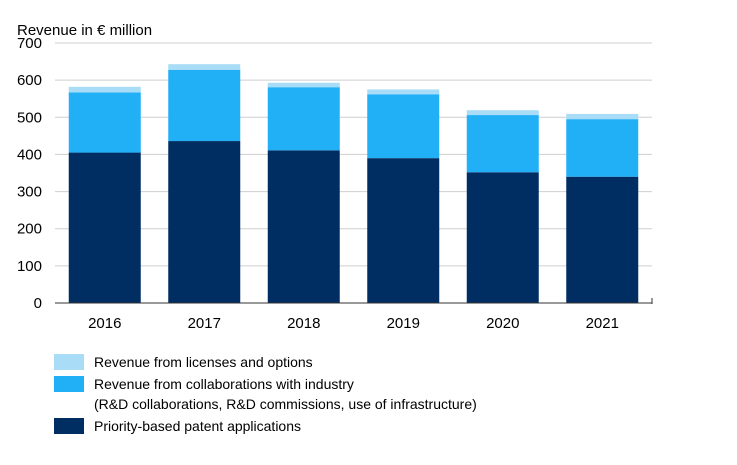  Describe the element at coordinates (303, 323) in the screenshot. I see `x-tick-label: 2018` at that location.